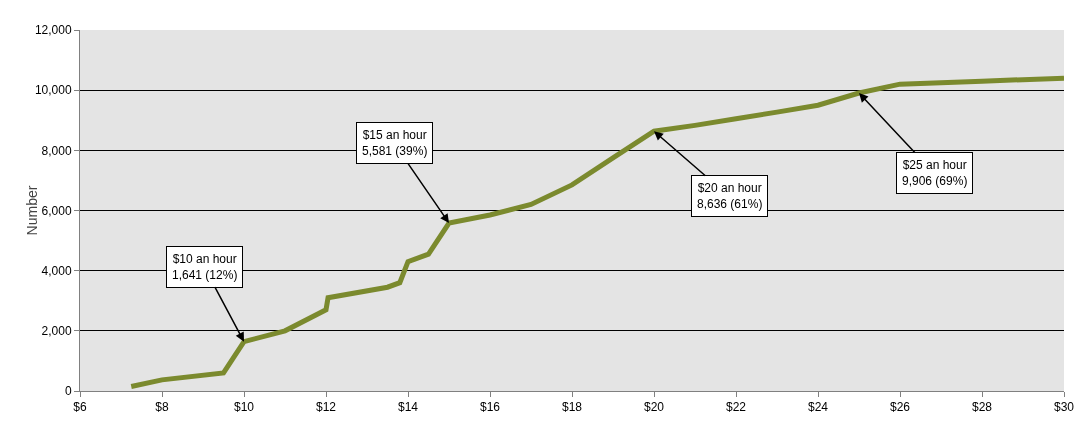 The width and height of the screenshot is (1086, 426). What do you see at coordinates (205, 267) in the screenshot?
I see `annotation: $10 an hour 1,641 (12%)` at bounding box center [205, 267].